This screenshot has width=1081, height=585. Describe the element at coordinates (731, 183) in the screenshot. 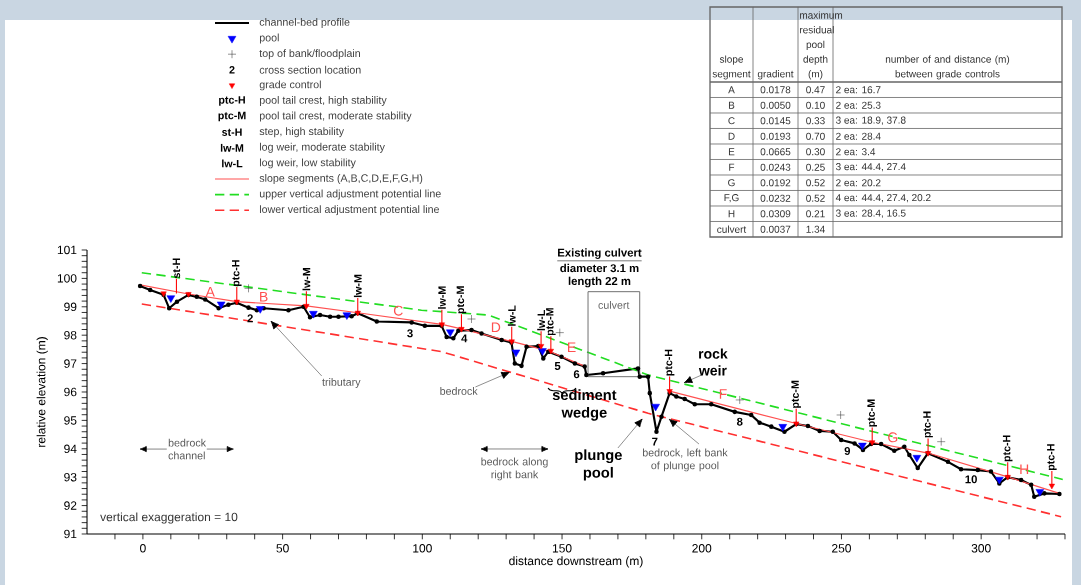

I see `text: G` at that location.